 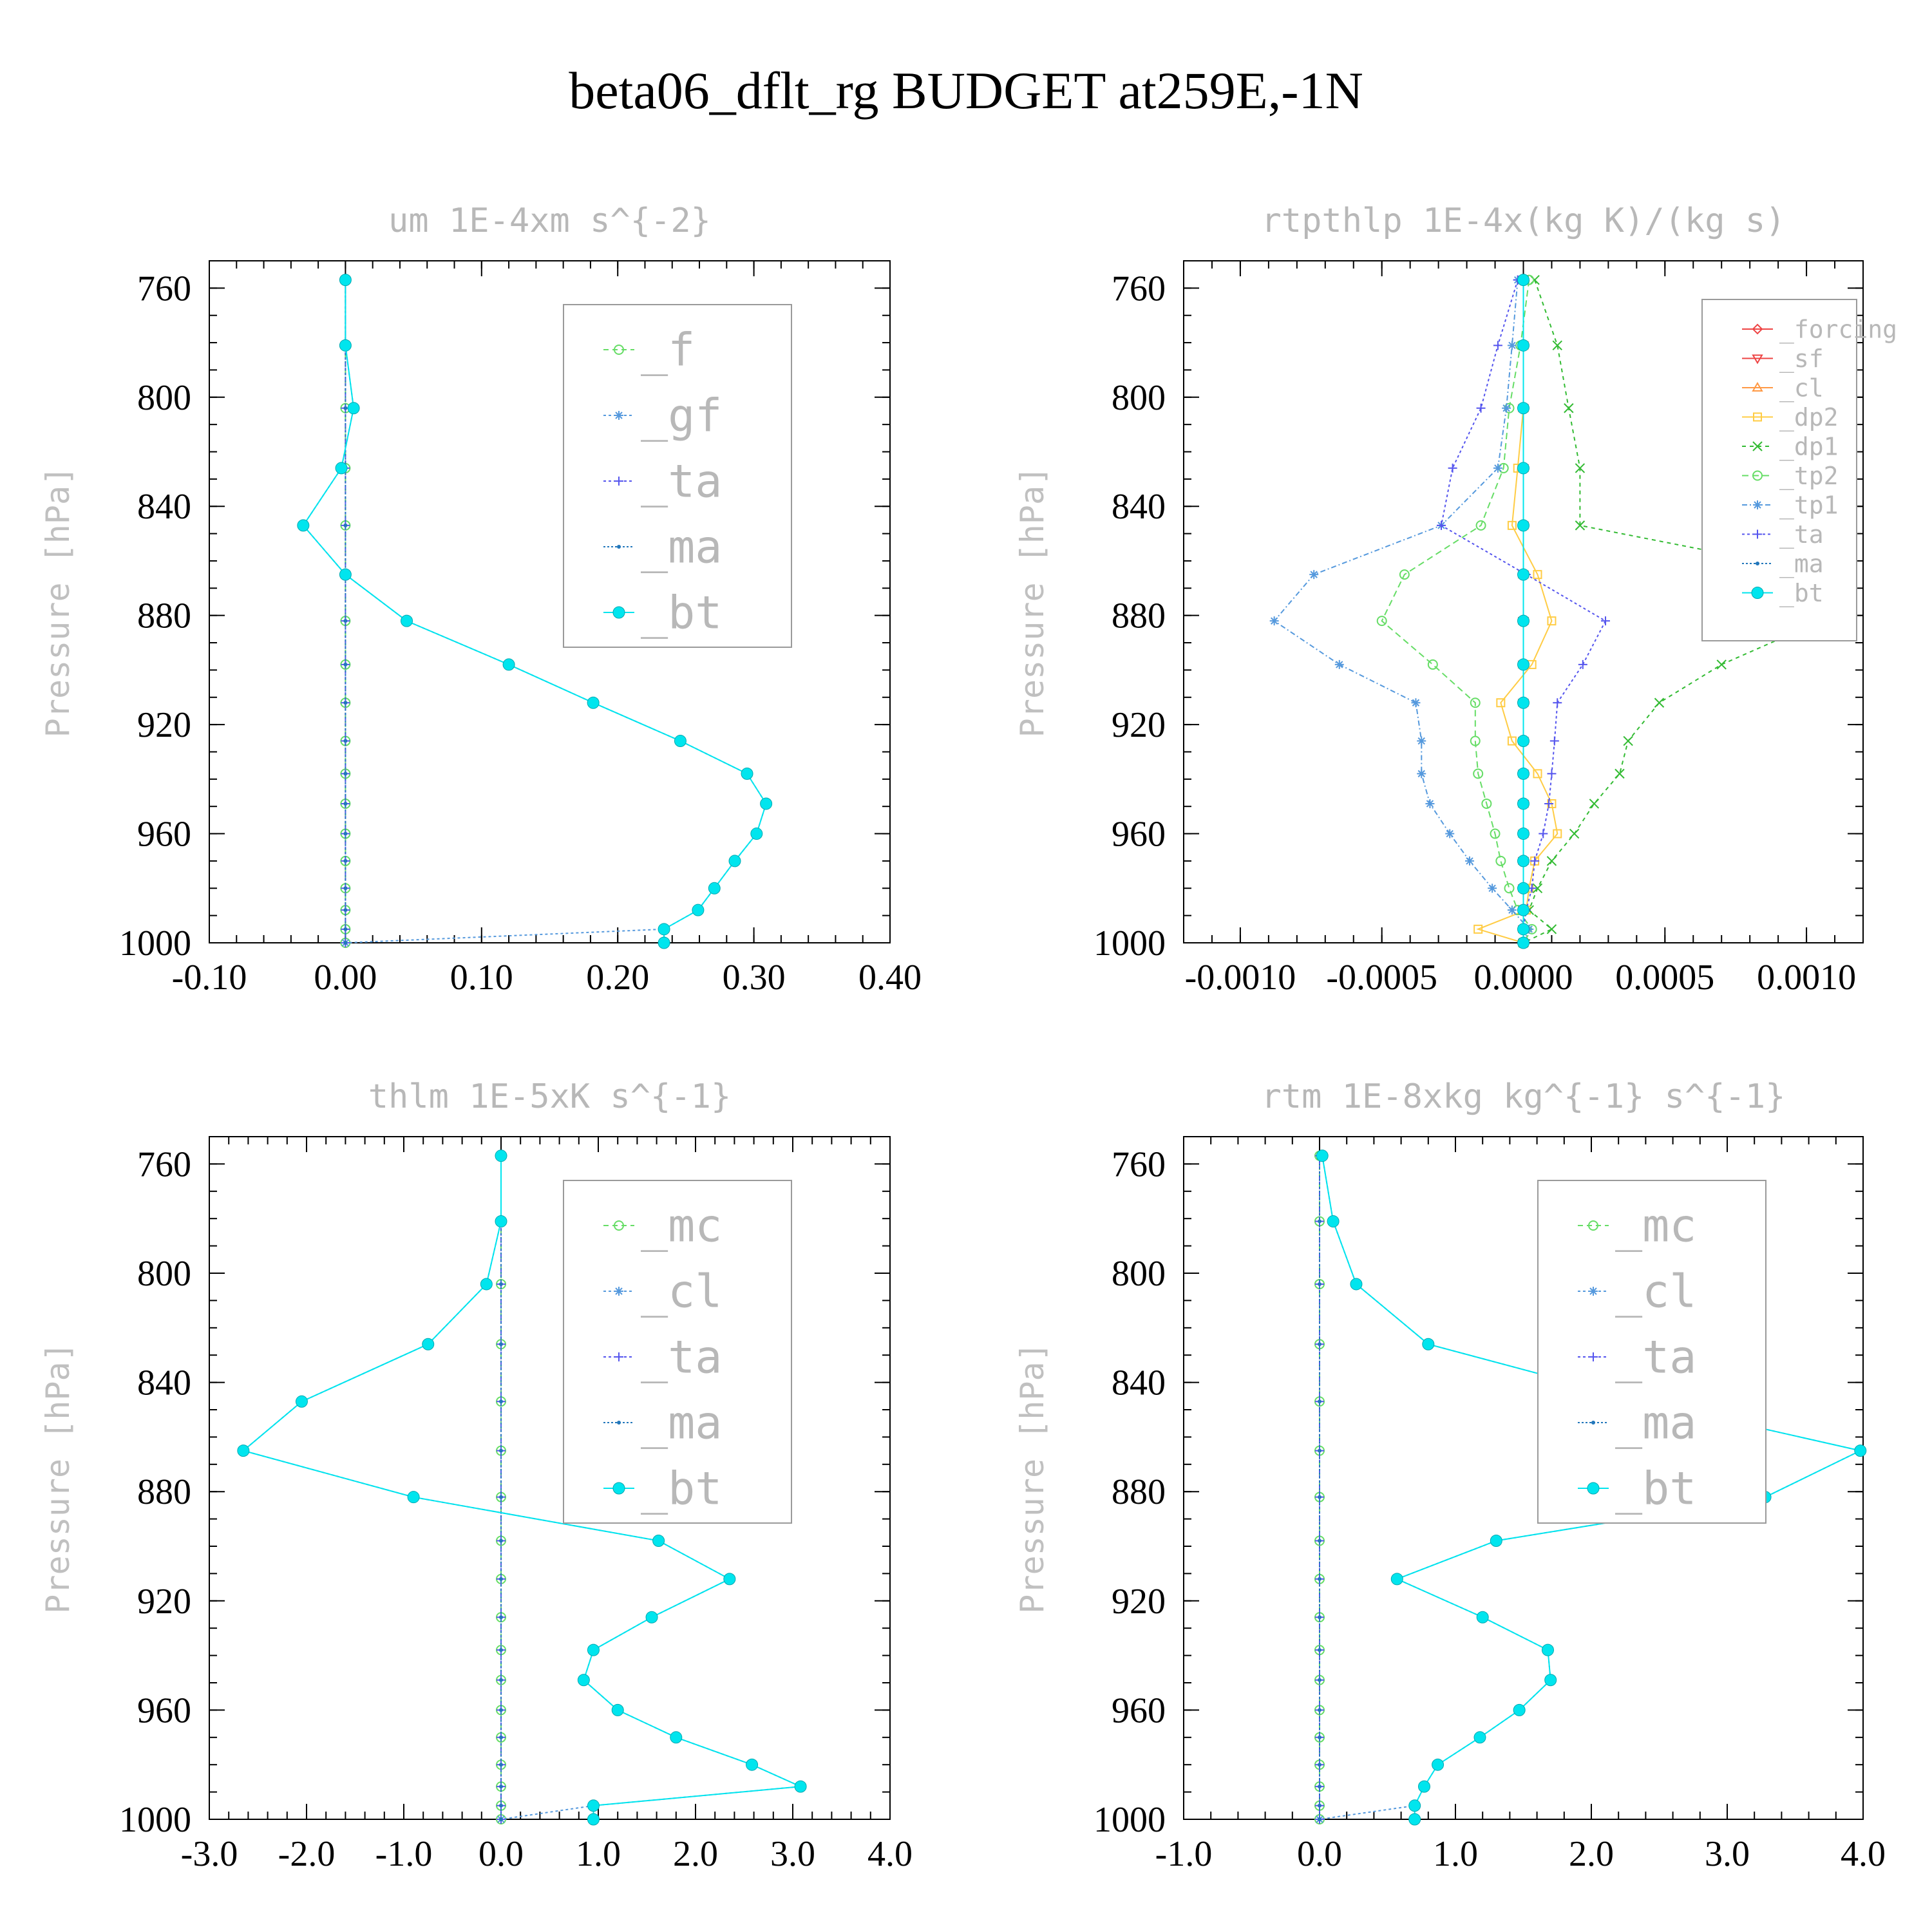 I want to click on x-tick-label: 3.0, so click(x=792, y=1854).